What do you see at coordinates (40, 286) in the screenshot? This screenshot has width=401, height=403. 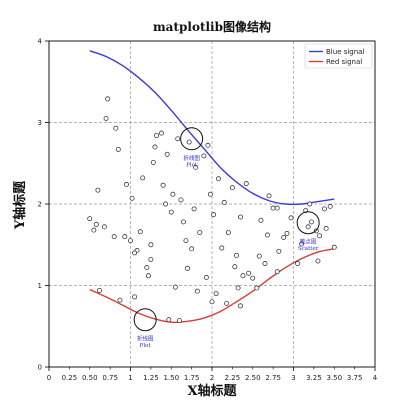 I see `y-tick-label: 1` at bounding box center [40, 286].